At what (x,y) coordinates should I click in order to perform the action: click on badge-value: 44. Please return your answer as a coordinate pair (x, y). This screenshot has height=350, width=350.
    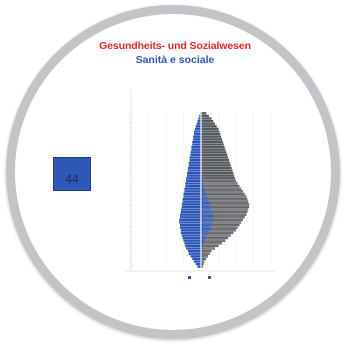
    Looking at the image, I should click on (72, 179).